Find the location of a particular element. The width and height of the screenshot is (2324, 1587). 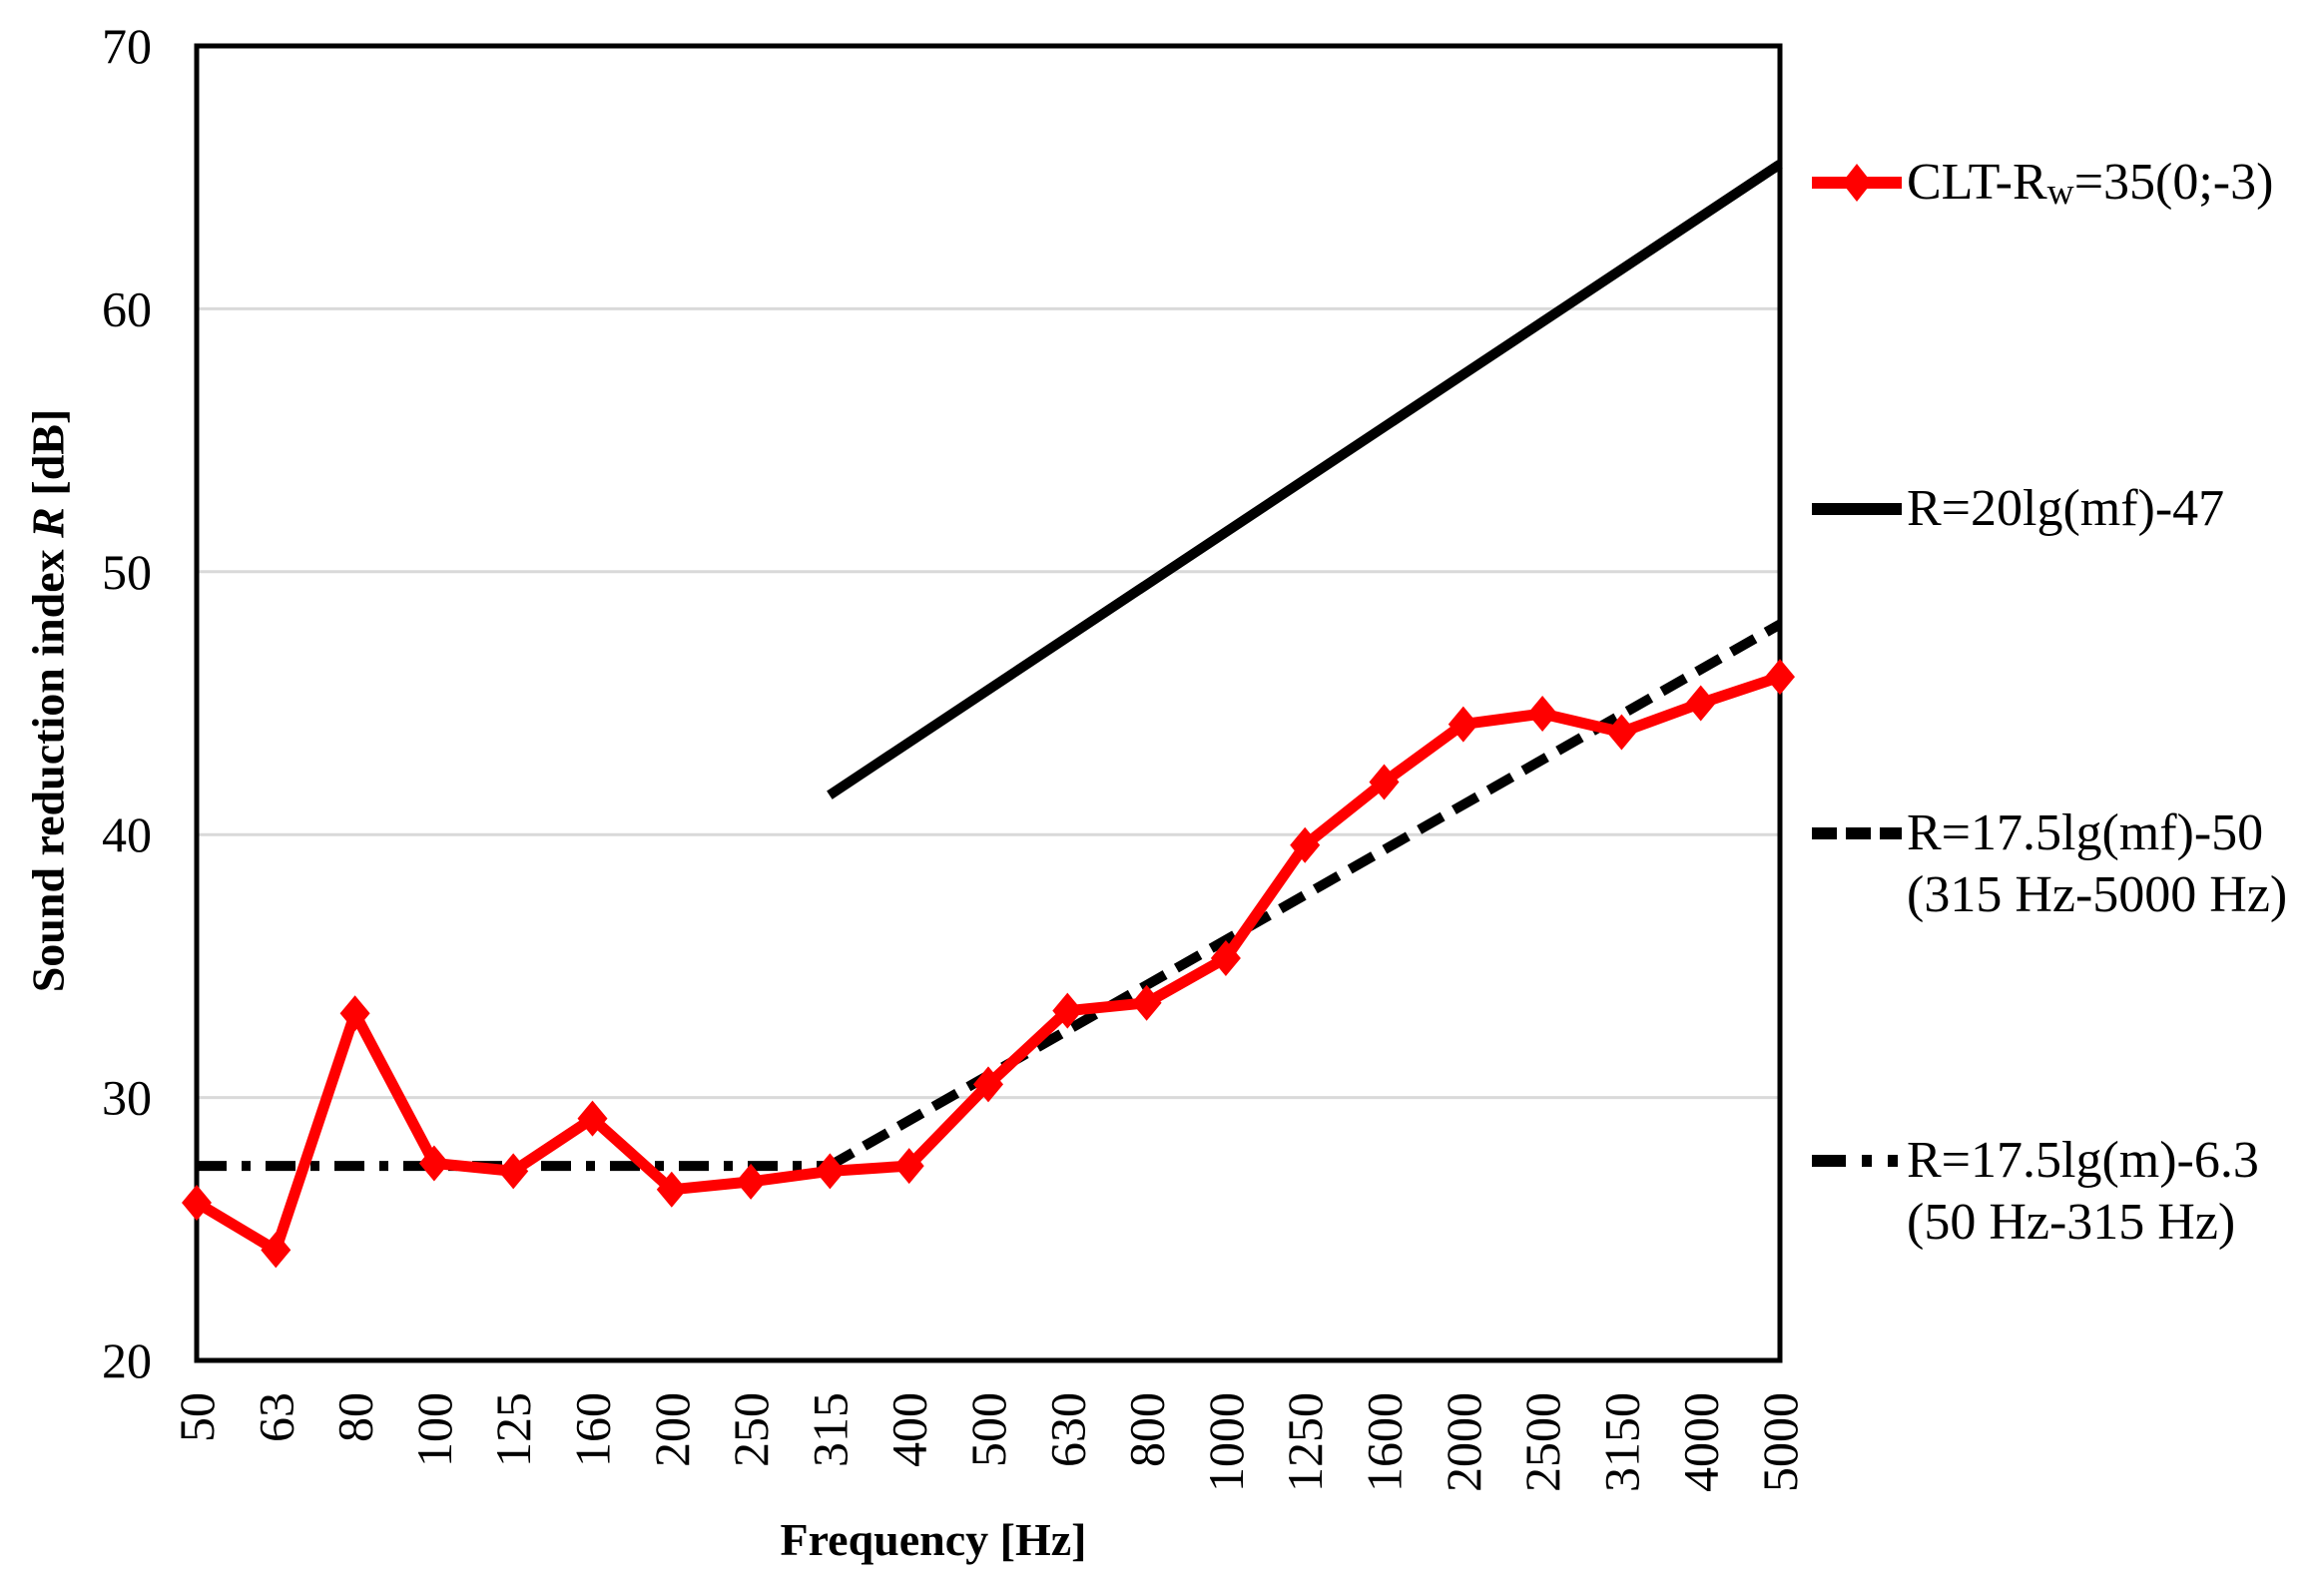

x-tick-label: 125 is located at coordinates (513, 1429).